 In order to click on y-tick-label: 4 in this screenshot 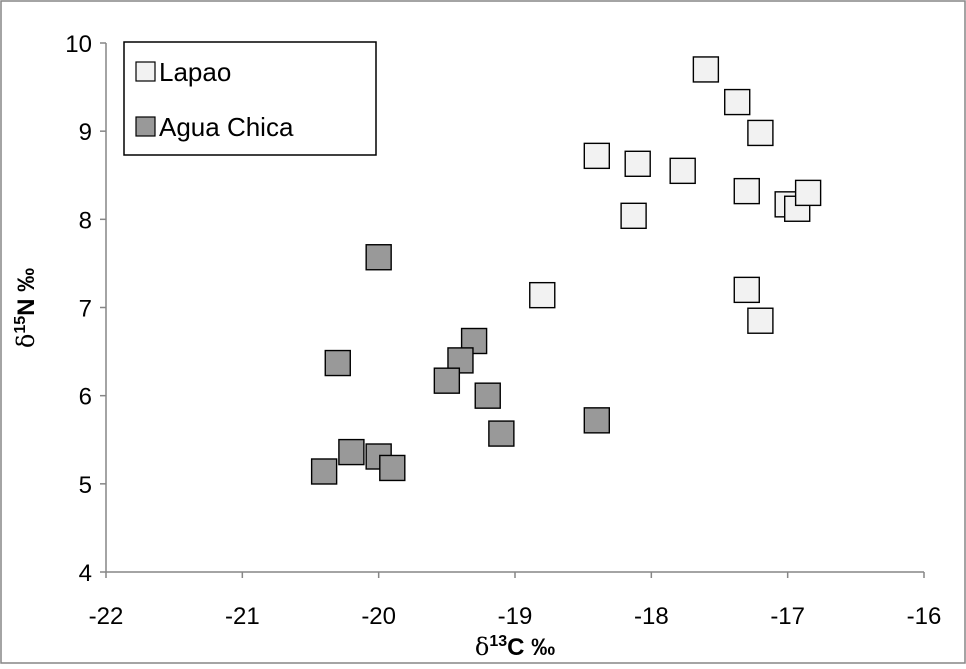, I will do `click(85, 573)`.